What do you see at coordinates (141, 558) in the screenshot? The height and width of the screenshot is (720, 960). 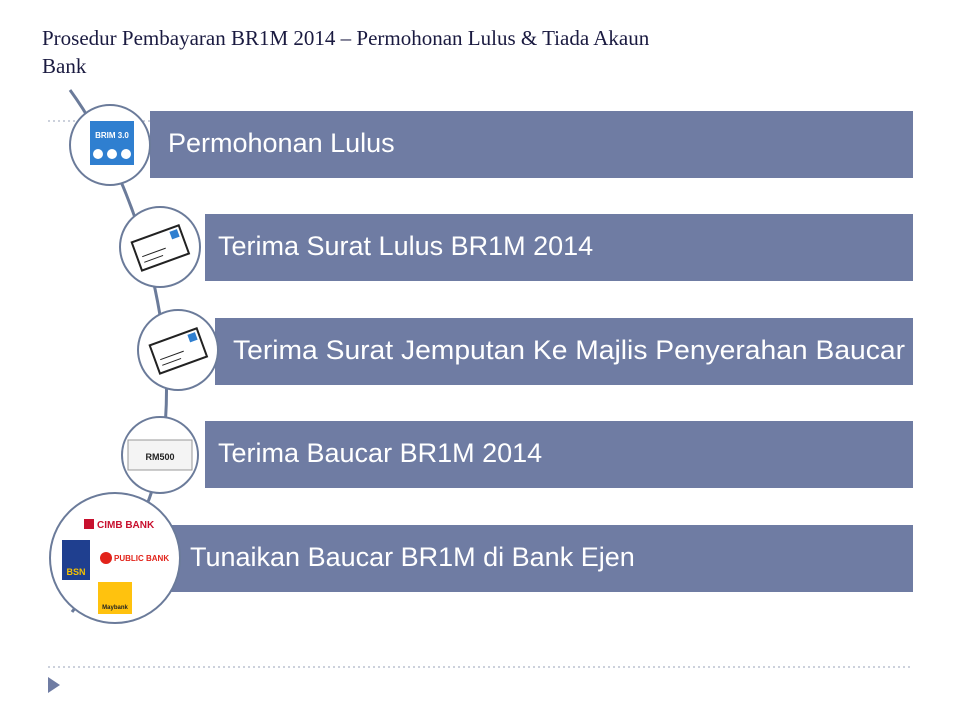 I see `bank-name: PUBLIC BANK` at bounding box center [141, 558].